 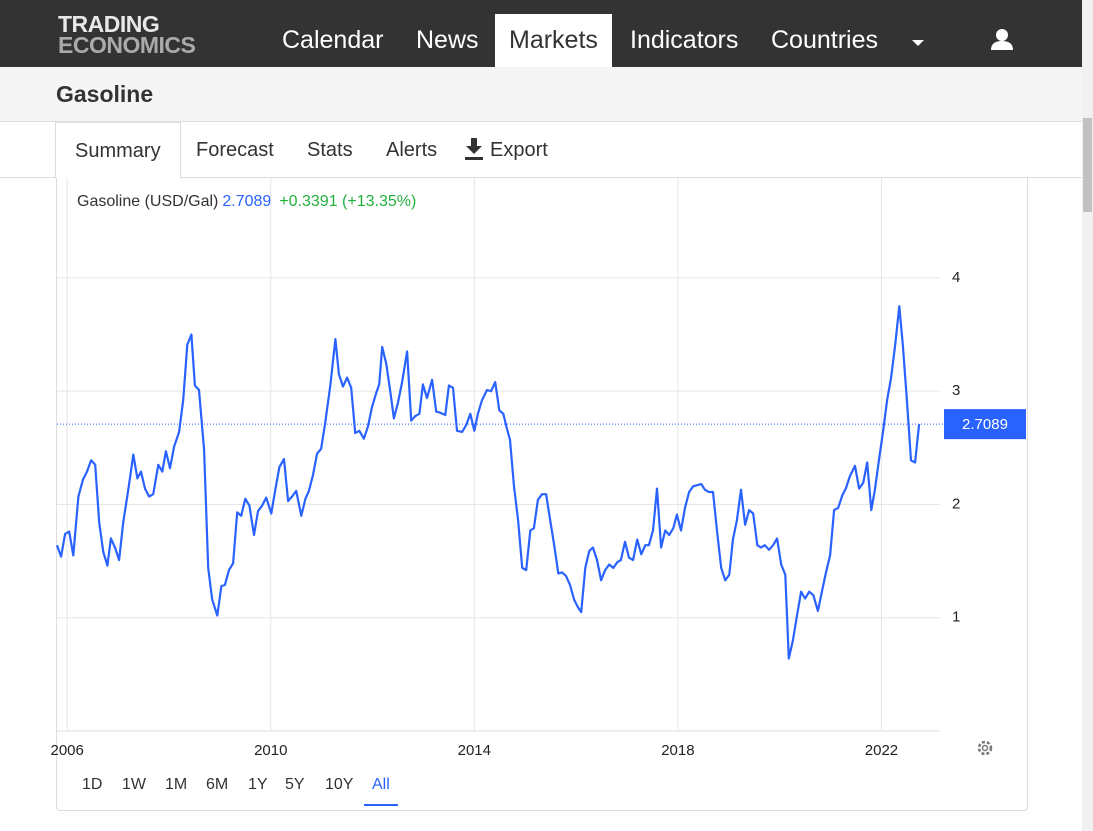 What do you see at coordinates (217, 784) in the screenshot?
I see `range-button: 6M` at bounding box center [217, 784].